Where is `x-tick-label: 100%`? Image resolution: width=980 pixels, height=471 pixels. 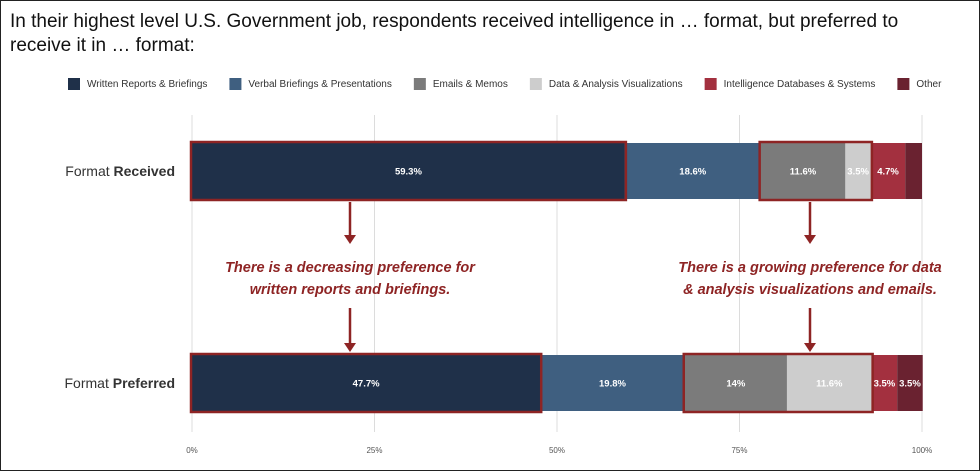 x-tick-label: 100% is located at coordinates (922, 450).